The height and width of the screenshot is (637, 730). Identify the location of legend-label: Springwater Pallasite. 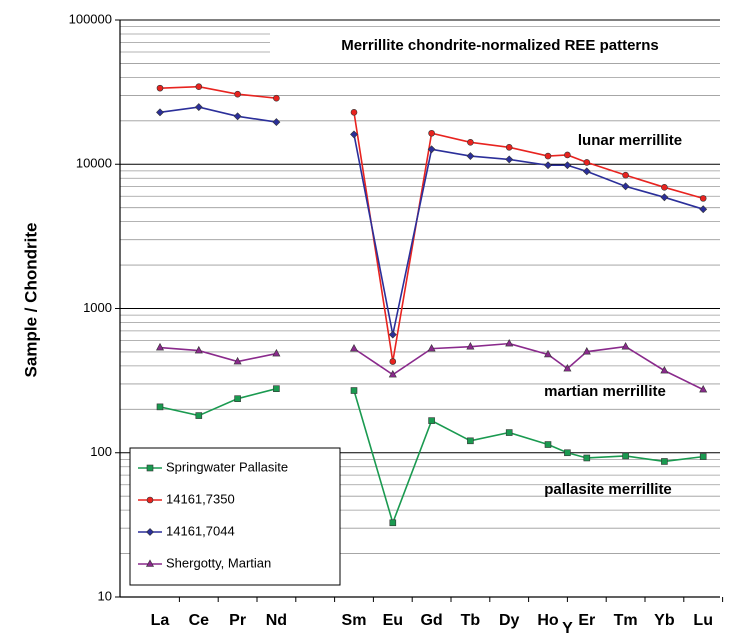
(227, 466).